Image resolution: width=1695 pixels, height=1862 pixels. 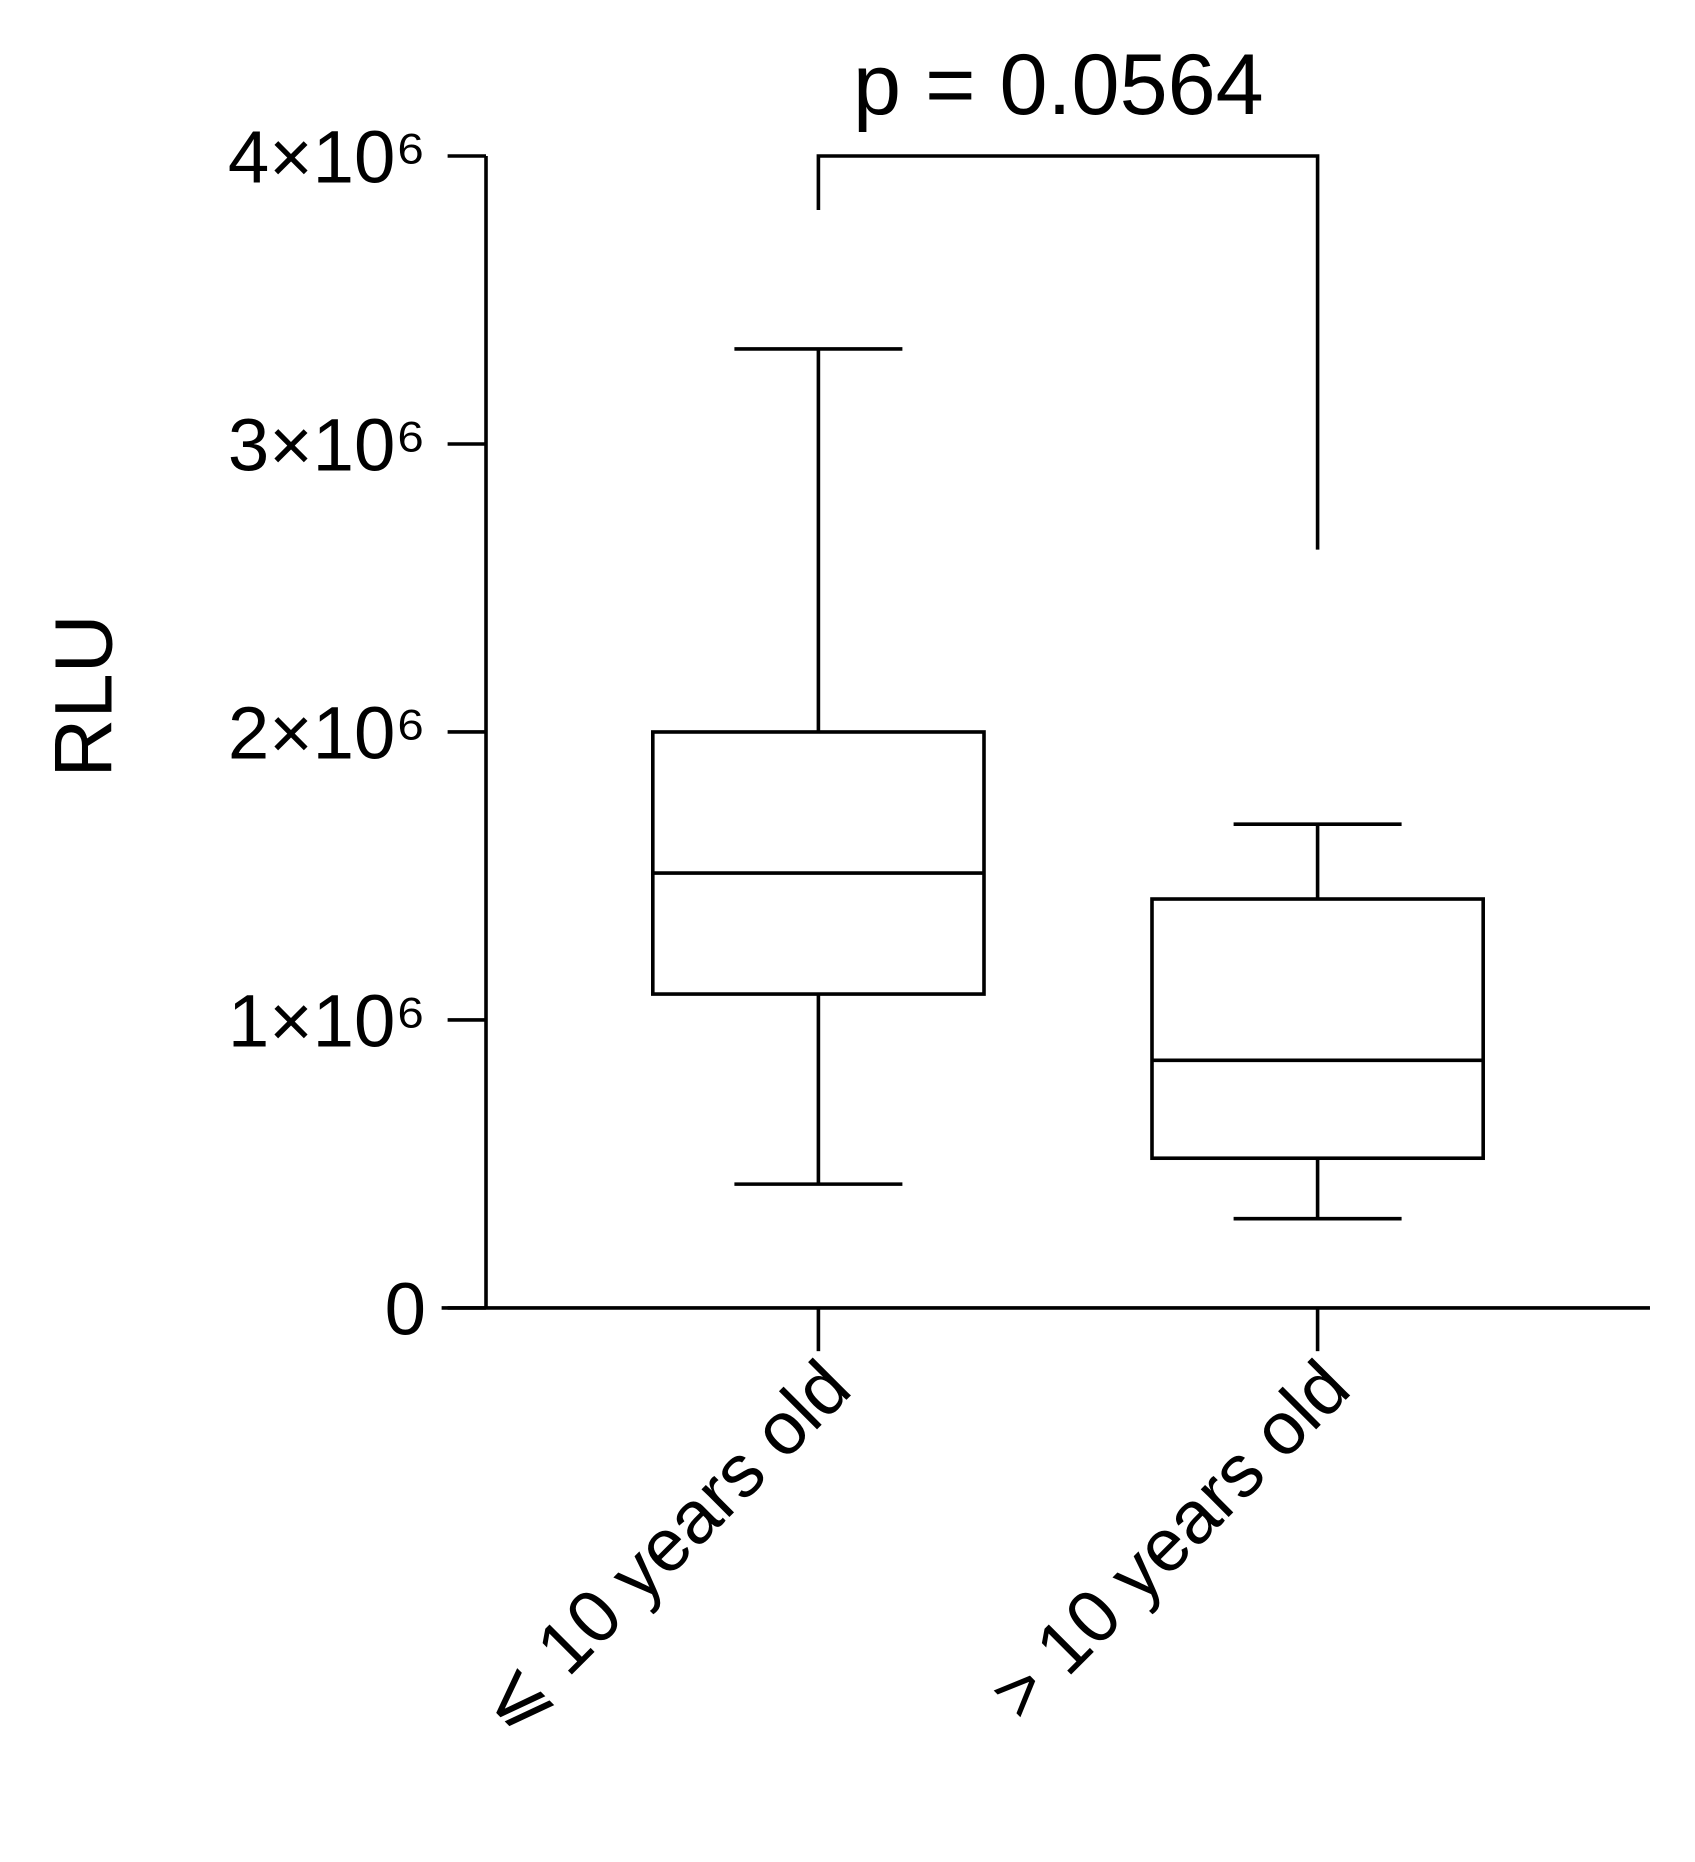 What do you see at coordinates (84, 695) in the screenshot?
I see `y-axis-label: RLU` at bounding box center [84, 695].